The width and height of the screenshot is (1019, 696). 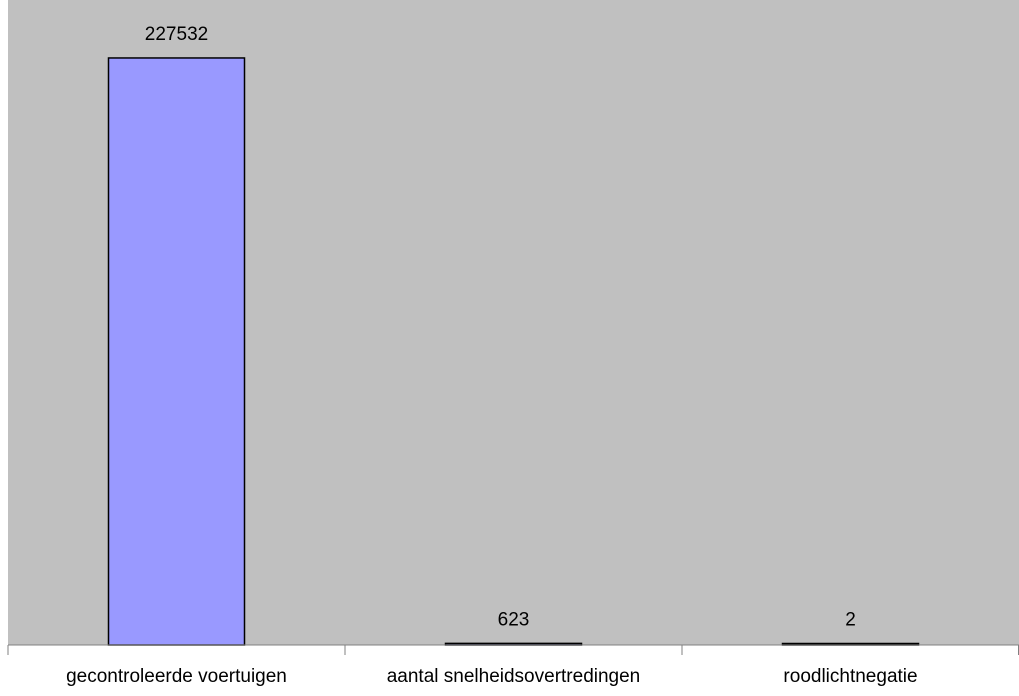 What do you see at coordinates (850, 676) in the screenshot?
I see `x-tick-label-roodlichtnegatie: roodlichtnegatie` at bounding box center [850, 676].